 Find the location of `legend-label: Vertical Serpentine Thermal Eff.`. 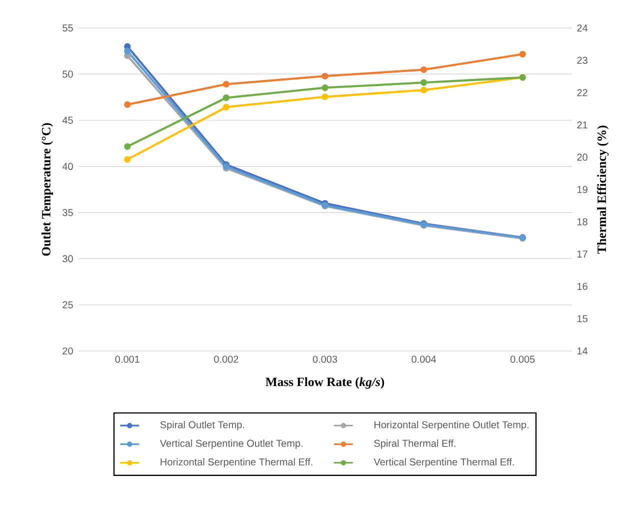

legend-label: Vertical Serpentine Thermal Eff. is located at coordinates (444, 463).